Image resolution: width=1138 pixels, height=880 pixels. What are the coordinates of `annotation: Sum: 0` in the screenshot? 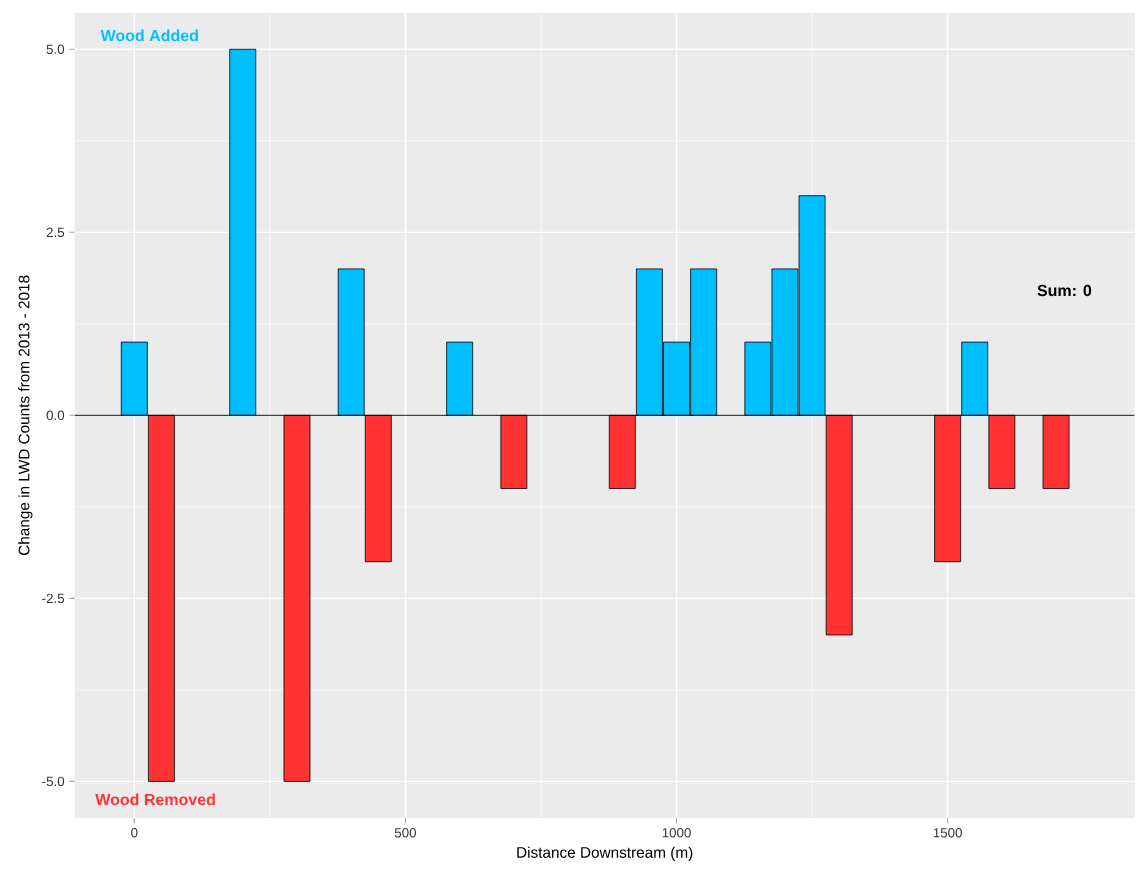 It's located at (1064, 290).